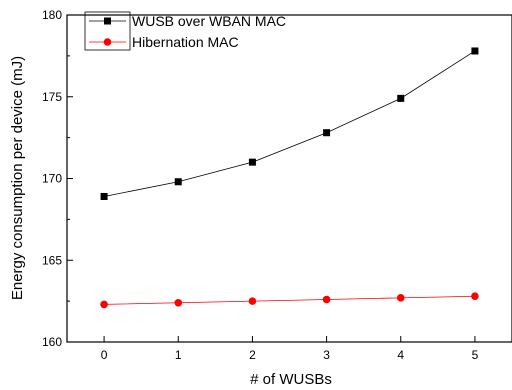  Describe the element at coordinates (400, 355) in the screenshot. I see `x-tick-label: 4` at that location.